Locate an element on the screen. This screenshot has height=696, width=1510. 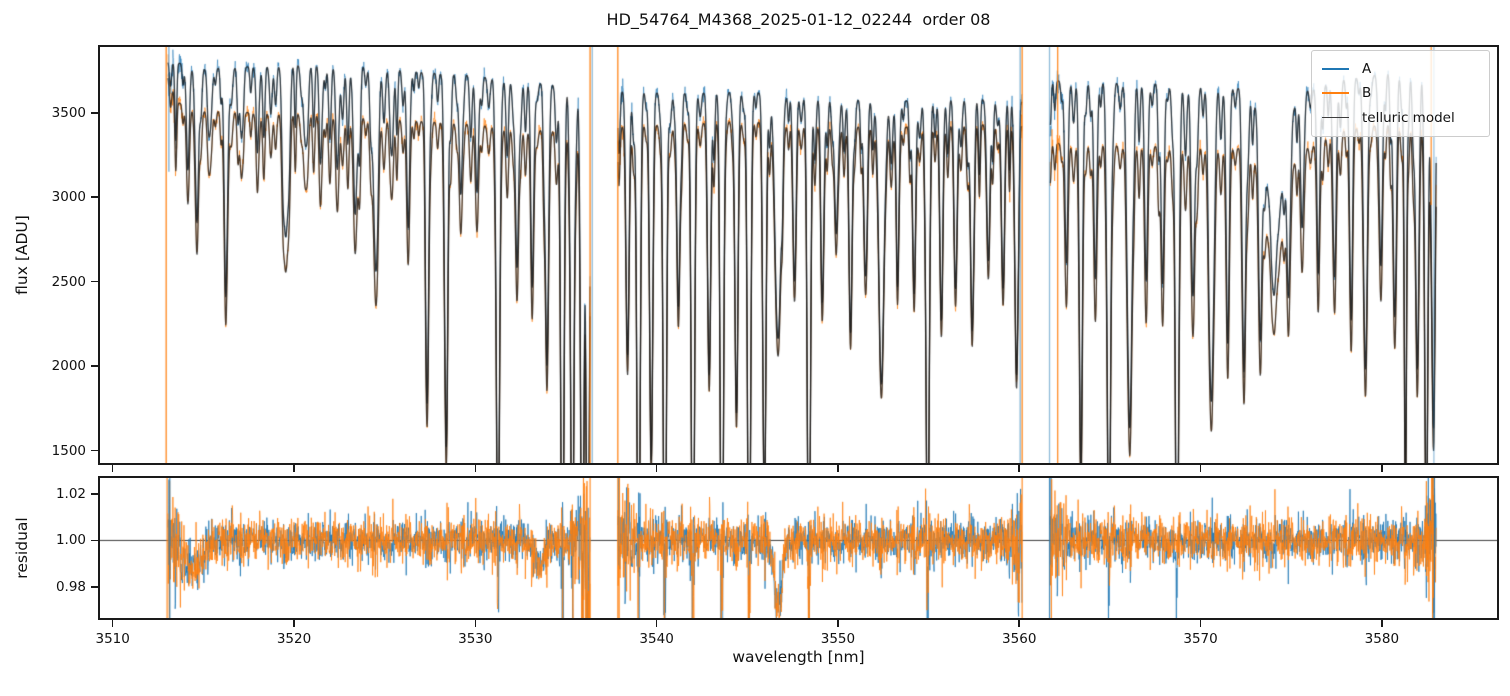
x-tick-label: 3550 is located at coordinates (838, 639).